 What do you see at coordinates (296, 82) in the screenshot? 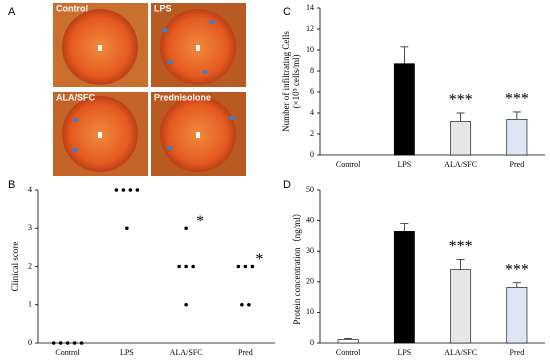
I see `y-axis-label: (×10⁵ cells/ml)` at bounding box center [296, 82].